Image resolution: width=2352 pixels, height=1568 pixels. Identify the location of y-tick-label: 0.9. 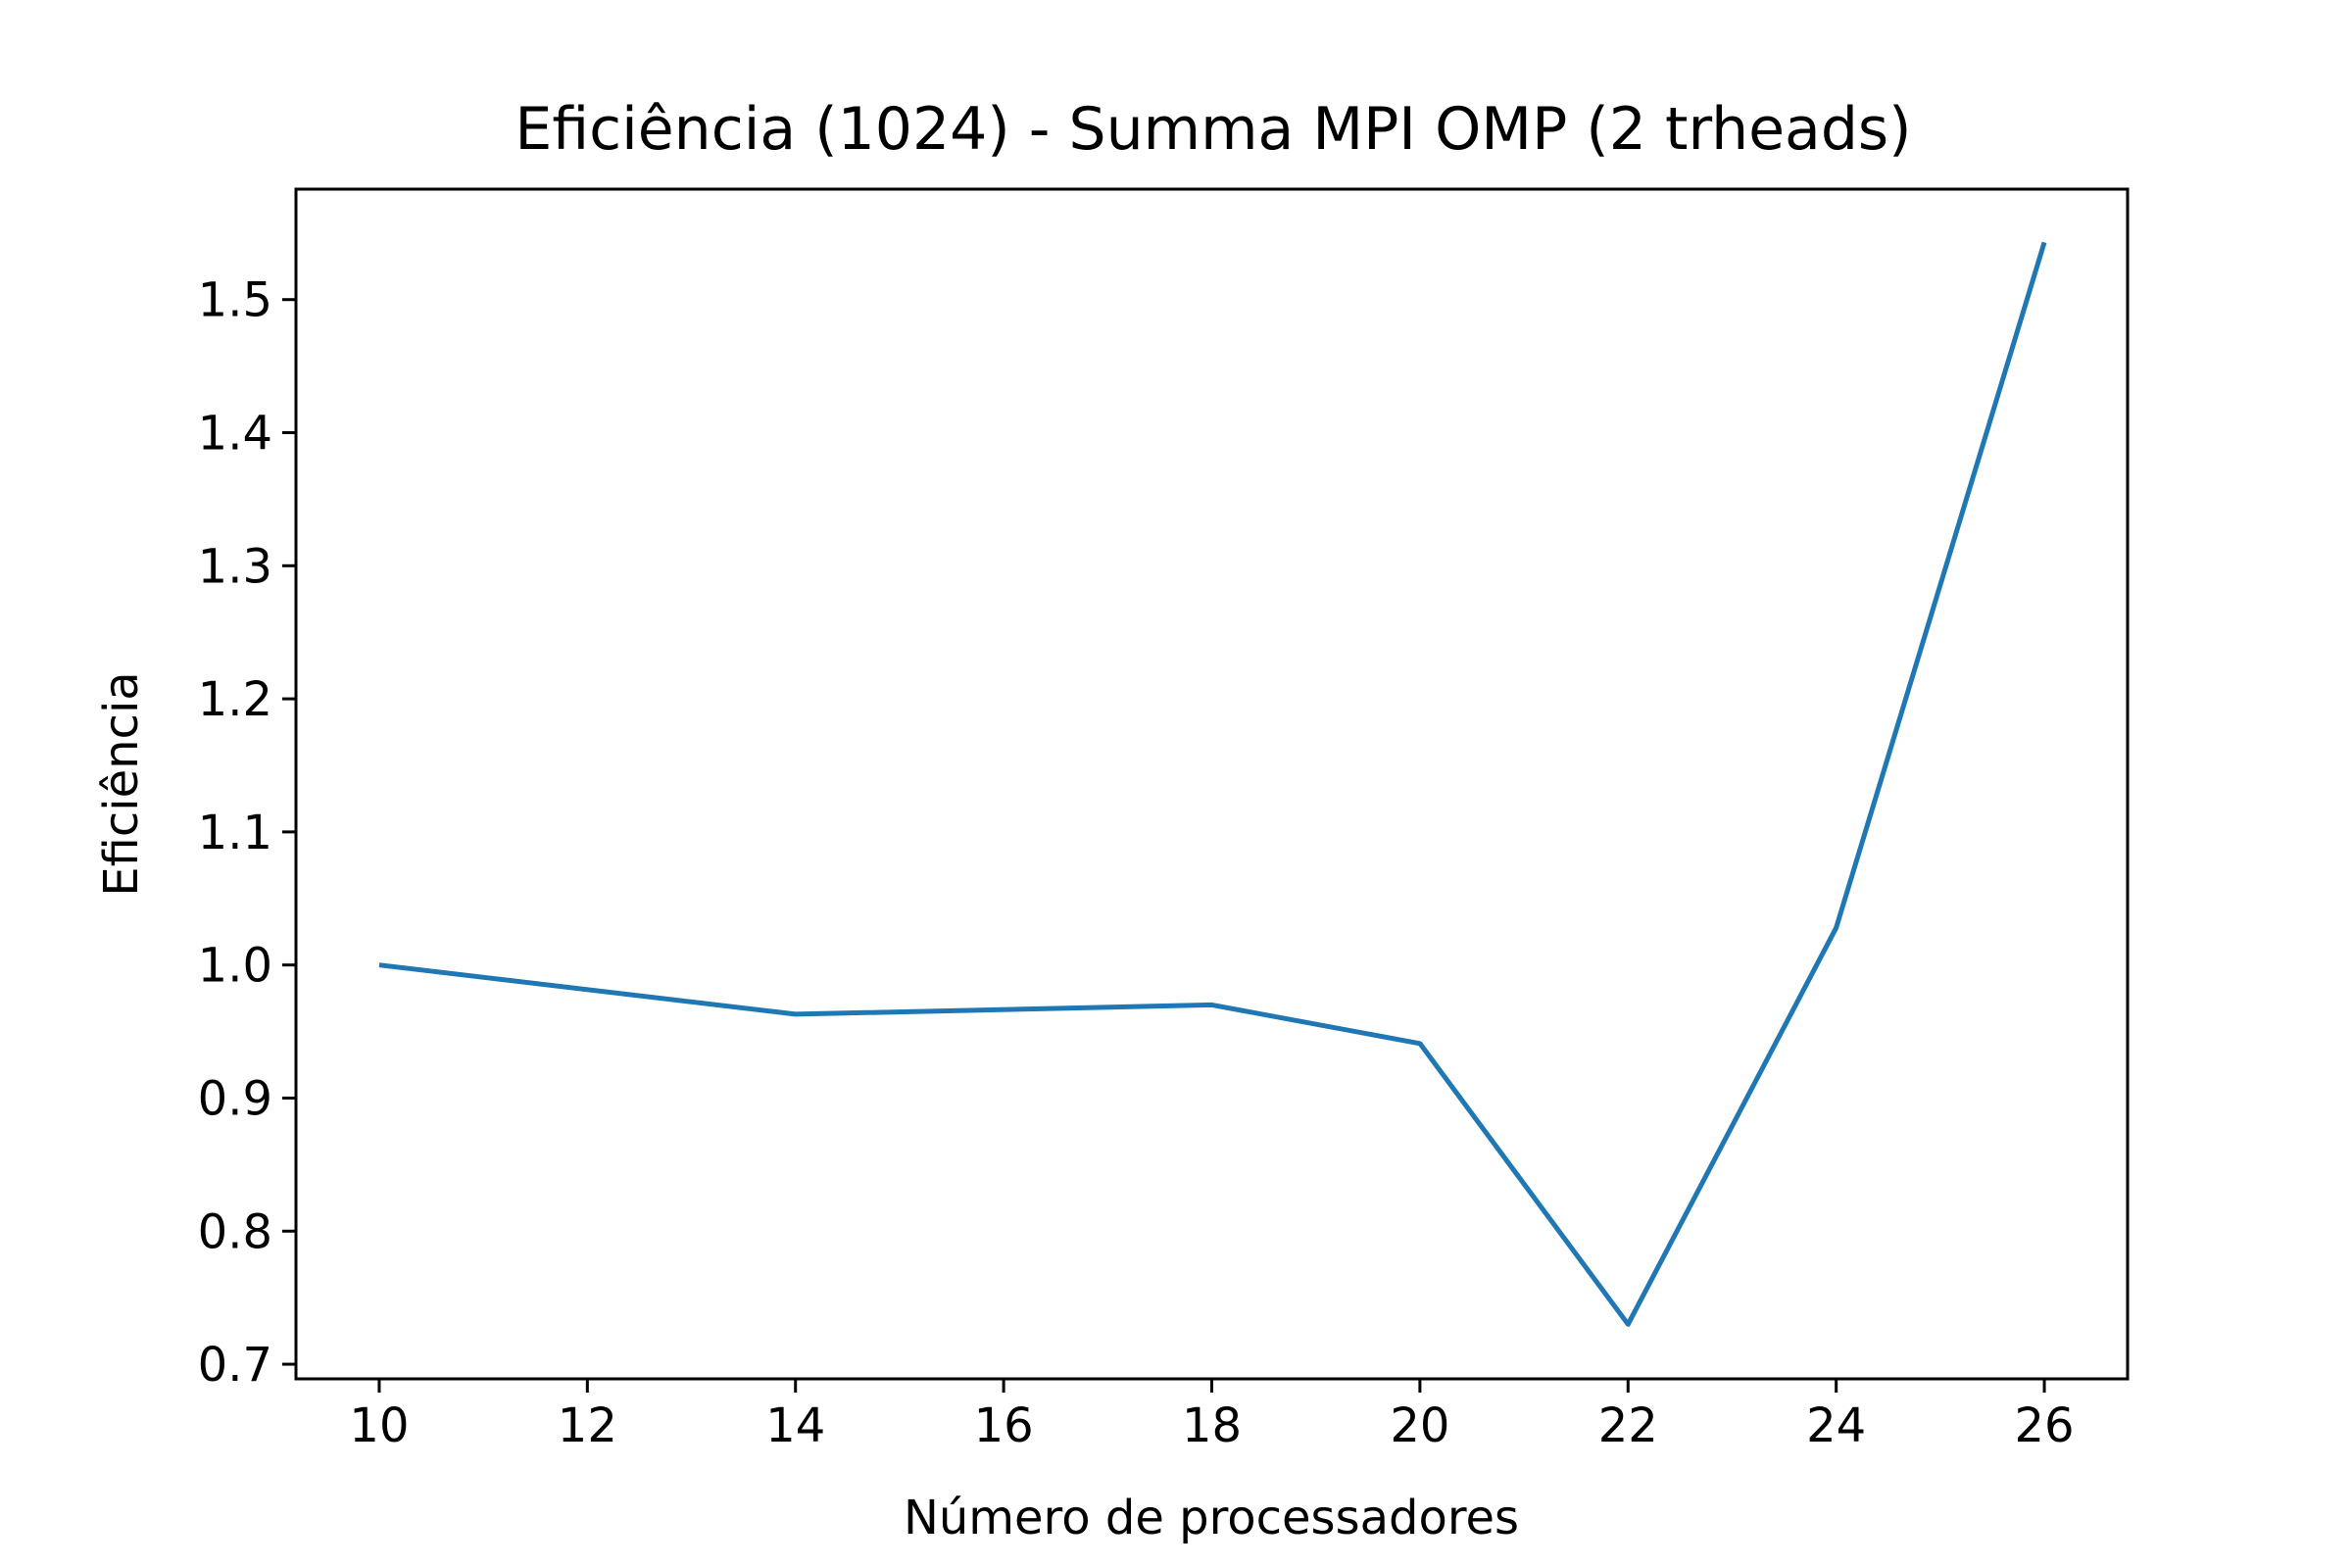
(235, 1098).